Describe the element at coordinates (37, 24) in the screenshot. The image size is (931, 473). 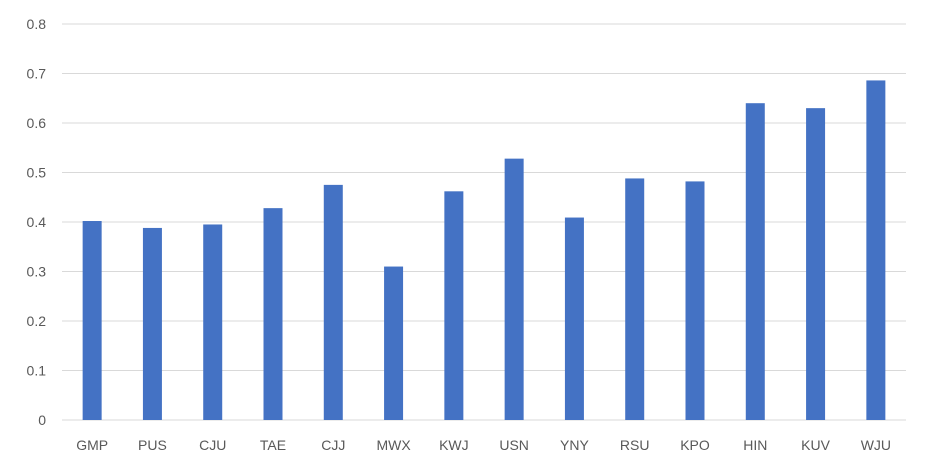
I see `y-tick-label: 0.8` at that location.